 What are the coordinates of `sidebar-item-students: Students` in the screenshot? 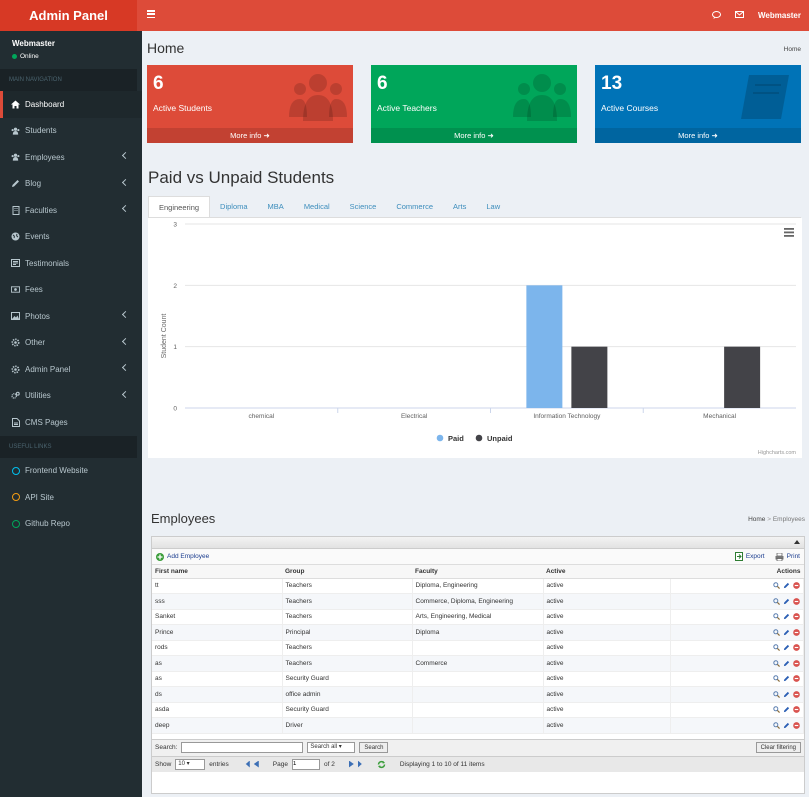 It's located at (71, 131).